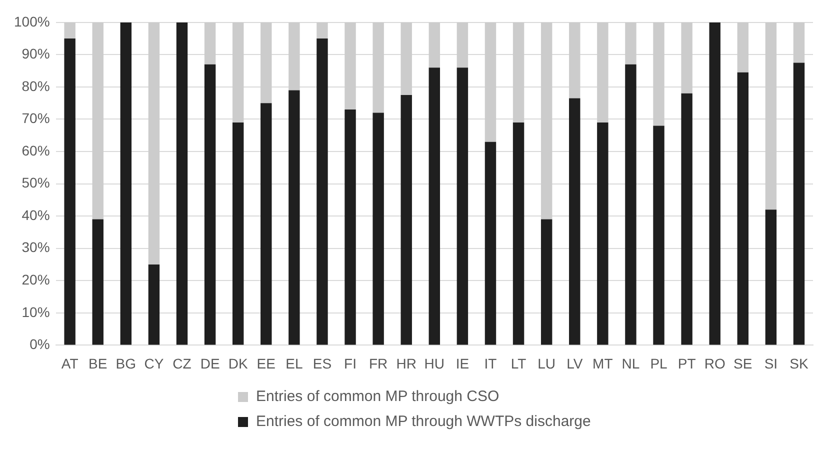 This screenshot has height=459, width=829. What do you see at coordinates (575, 363) in the screenshot?
I see `x-tick-label: LV` at bounding box center [575, 363].